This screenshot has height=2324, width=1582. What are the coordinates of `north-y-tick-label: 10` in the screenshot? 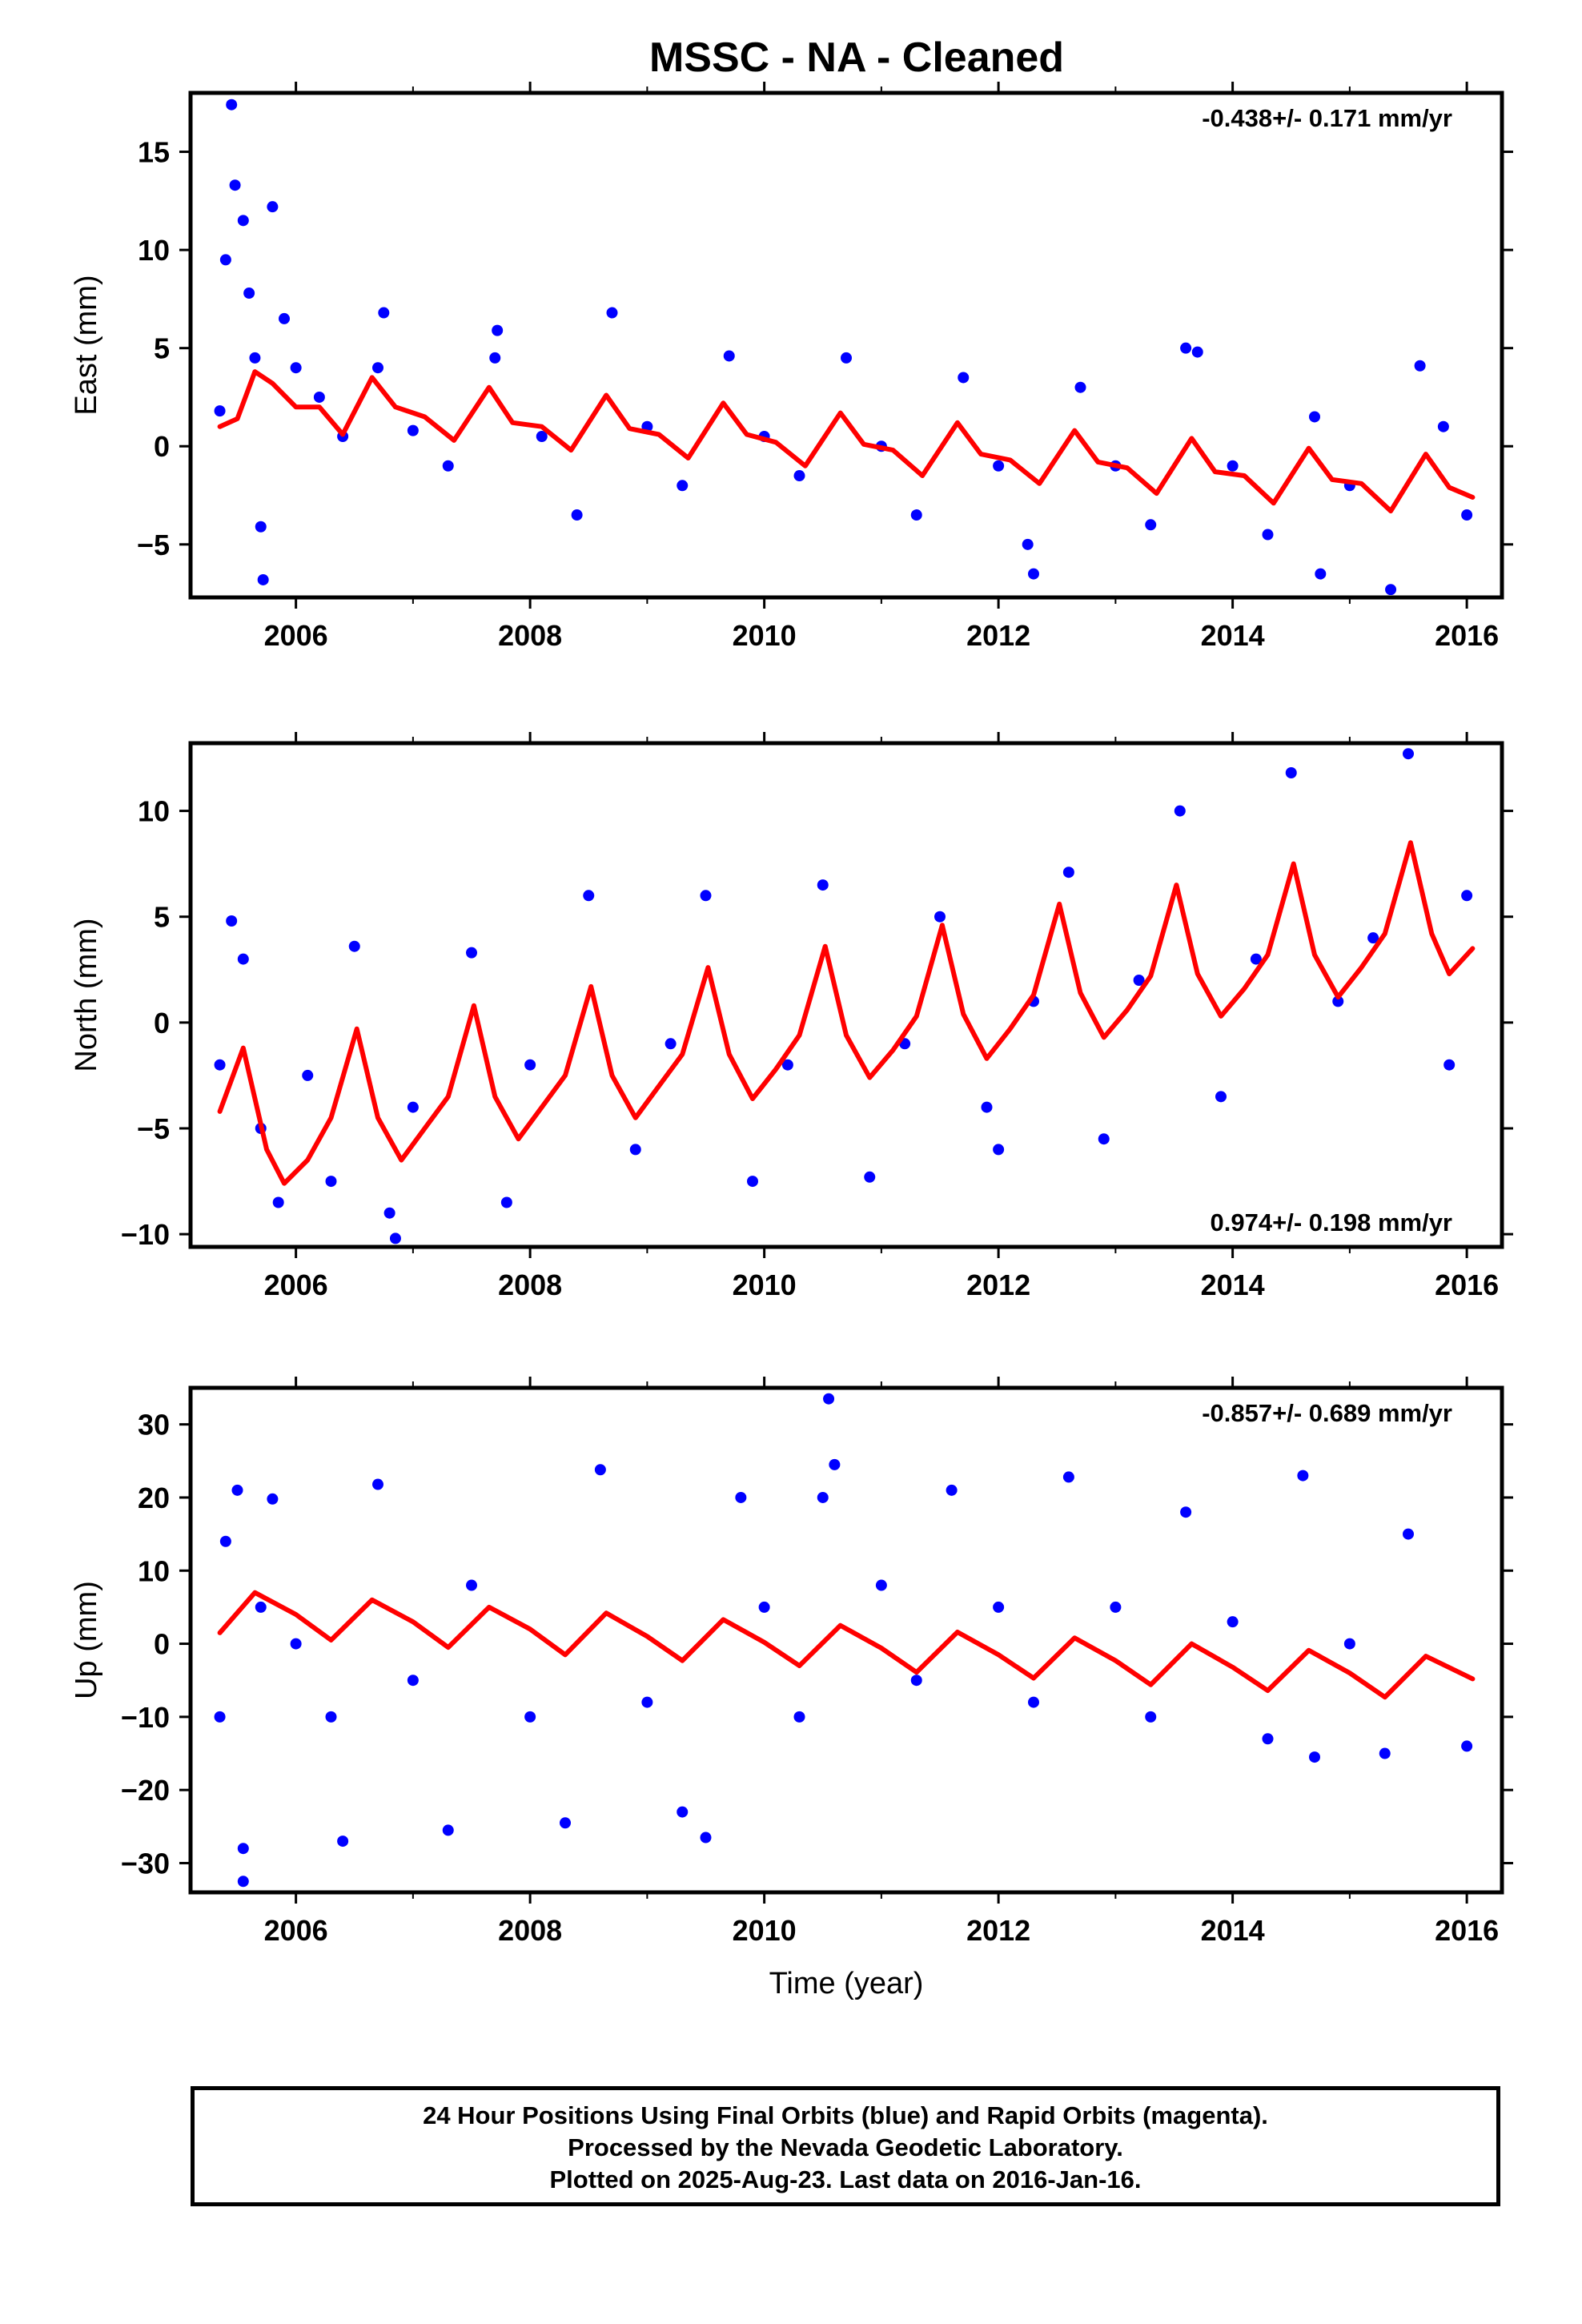 It's located at (154, 811).